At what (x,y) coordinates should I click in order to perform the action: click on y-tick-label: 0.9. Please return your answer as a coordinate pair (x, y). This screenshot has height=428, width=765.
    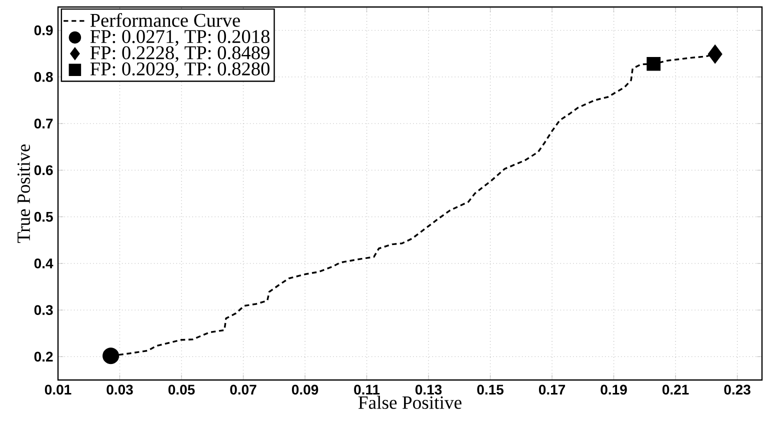
    Looking at the image, I should click on (43, 30).